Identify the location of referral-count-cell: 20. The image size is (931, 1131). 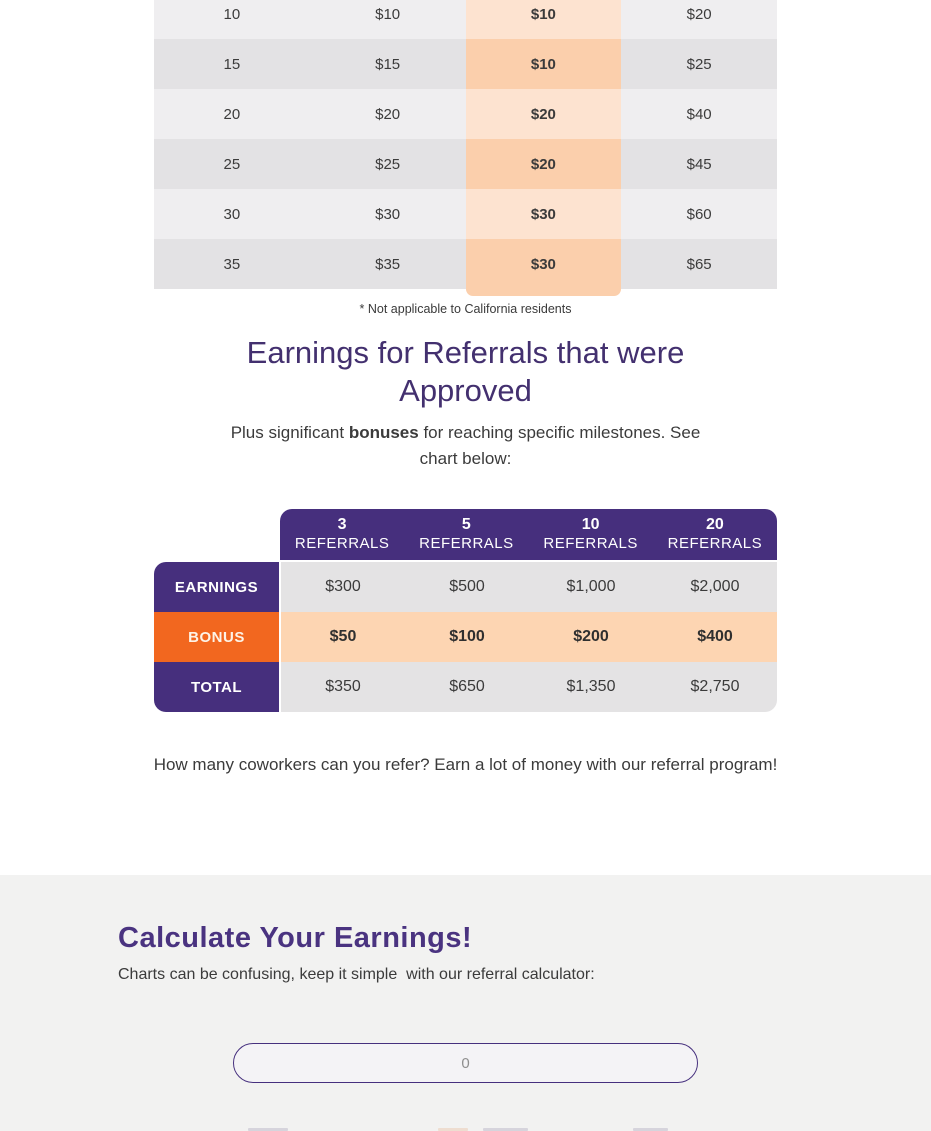
(232, 114).